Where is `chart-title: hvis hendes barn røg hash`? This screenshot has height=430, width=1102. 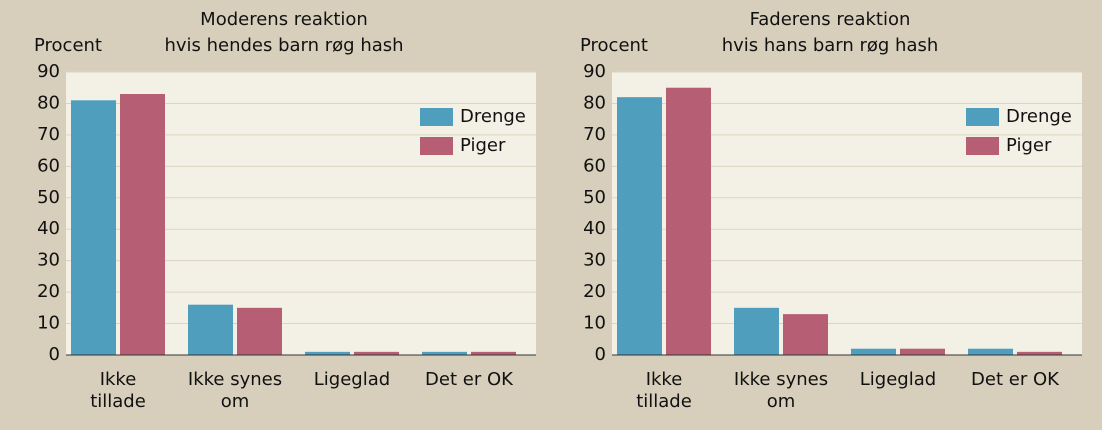 chart-title: hvis hendes barn røg hash is located at coordinates (283, 45).